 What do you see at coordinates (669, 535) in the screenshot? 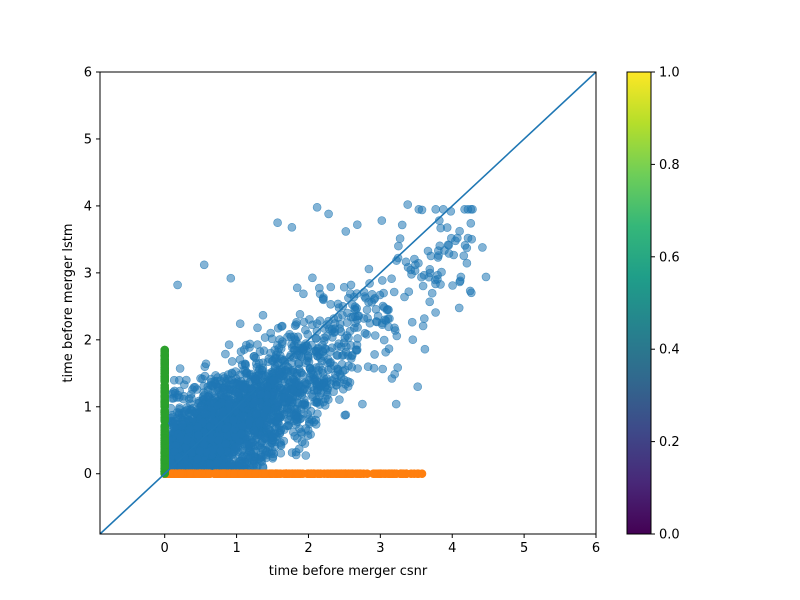
I see `colorbar-tick-label: 0.0` at bounding box center [669, 535].